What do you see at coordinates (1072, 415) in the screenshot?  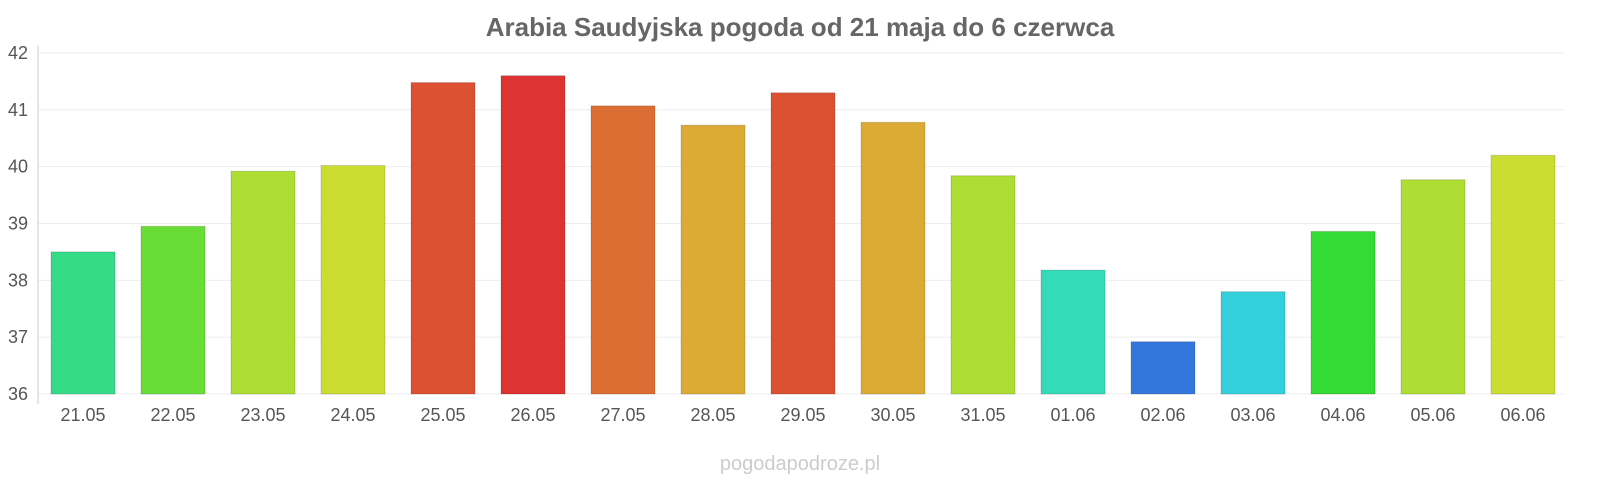 I see `x-tick-label: 01.06` at bounding box center [1072, 415].